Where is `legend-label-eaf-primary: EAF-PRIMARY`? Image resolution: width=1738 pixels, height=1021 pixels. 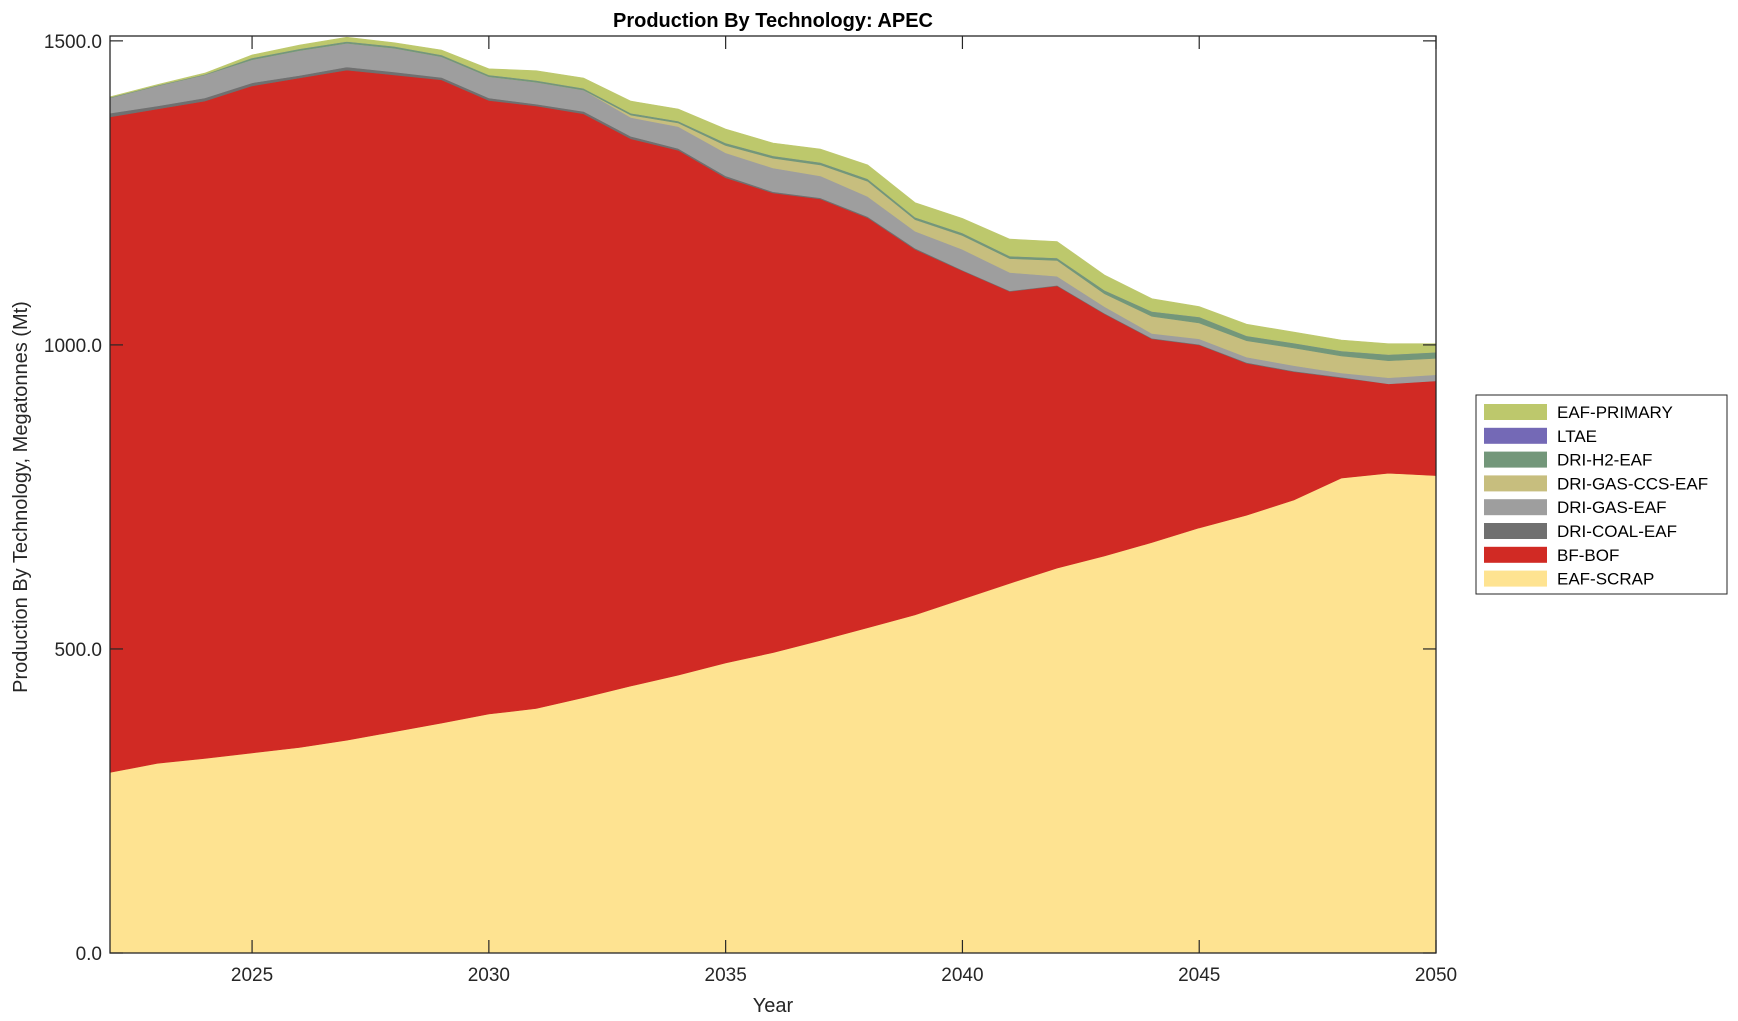
legend-label-eaf-primary: EAF-PRIMARY is located at coordinates (1615, 412).